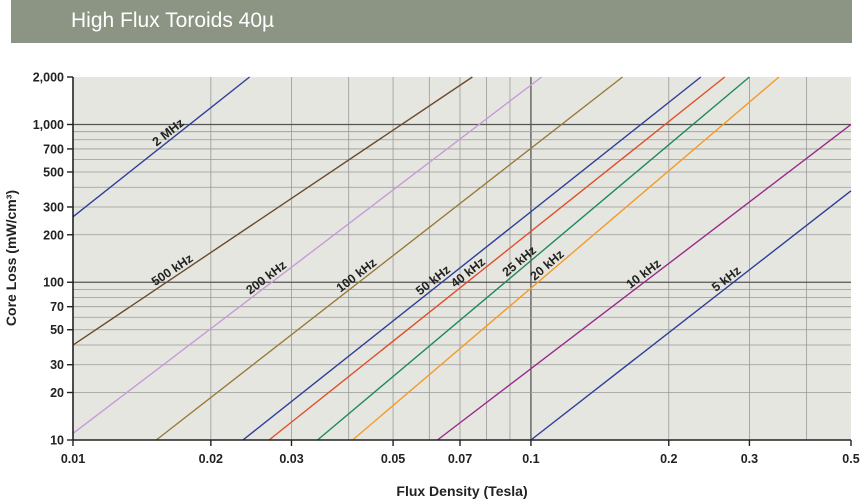 The width and height of the screenshot is (863, 502). What do you see at coordinates (53, 149) in the screenshot?
I see `y-tick-label: 700` at bounding box center [53, 149].